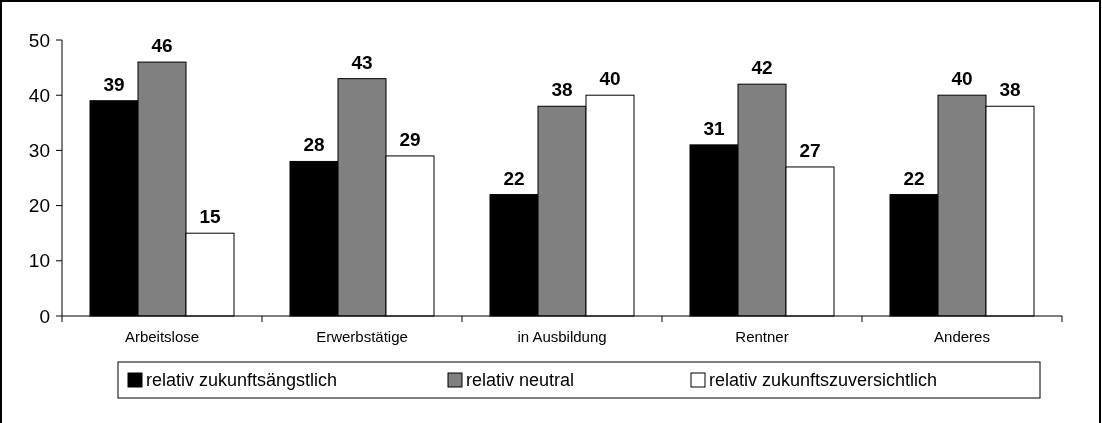 The image size is (1102, 423). Describe the element at coordinates (362, 336) in the screenshot. I see `x-tick-label: Erwerbstätige` at that location.